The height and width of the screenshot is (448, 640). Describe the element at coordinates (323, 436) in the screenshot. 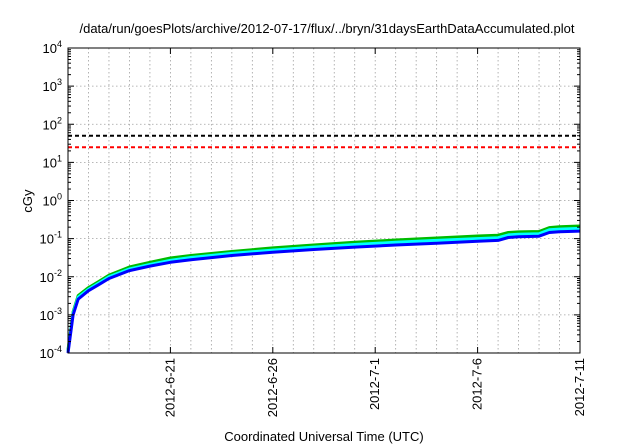

I see `x-axis-label: Coordinated Universal Time (UTC)` at that location.